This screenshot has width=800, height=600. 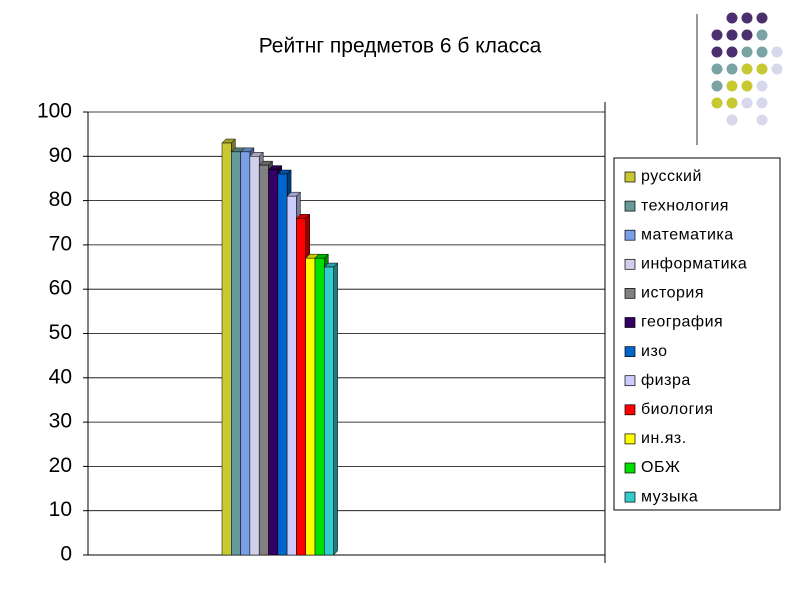 What do you see at coordinates (60, 332) in the screenshot?
I see `y-tick-label: 50` at bounding box center [60, 332].